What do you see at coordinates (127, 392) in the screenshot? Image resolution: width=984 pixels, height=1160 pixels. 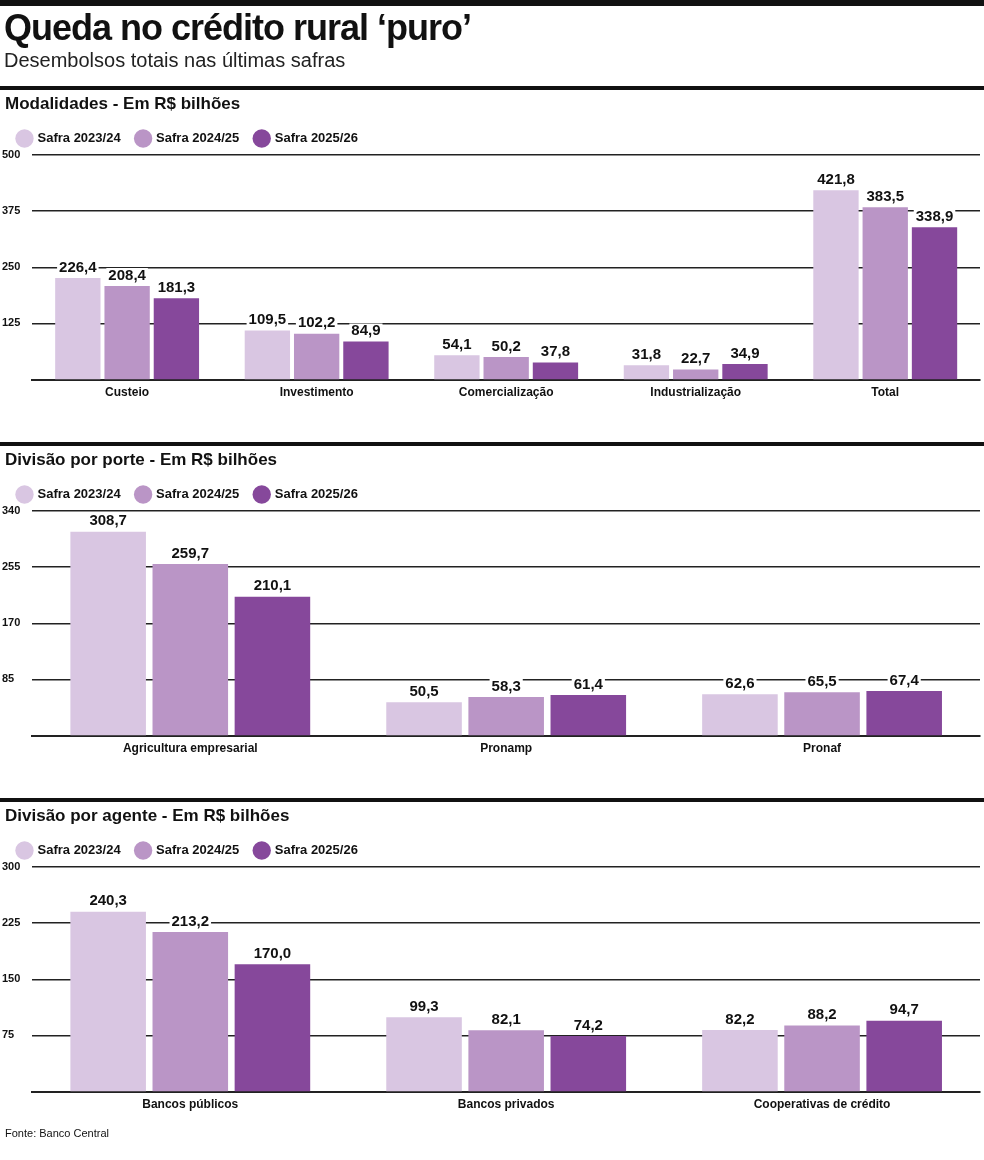 I see `x-tick-label: Custeio` at bounding box center [127, 392].